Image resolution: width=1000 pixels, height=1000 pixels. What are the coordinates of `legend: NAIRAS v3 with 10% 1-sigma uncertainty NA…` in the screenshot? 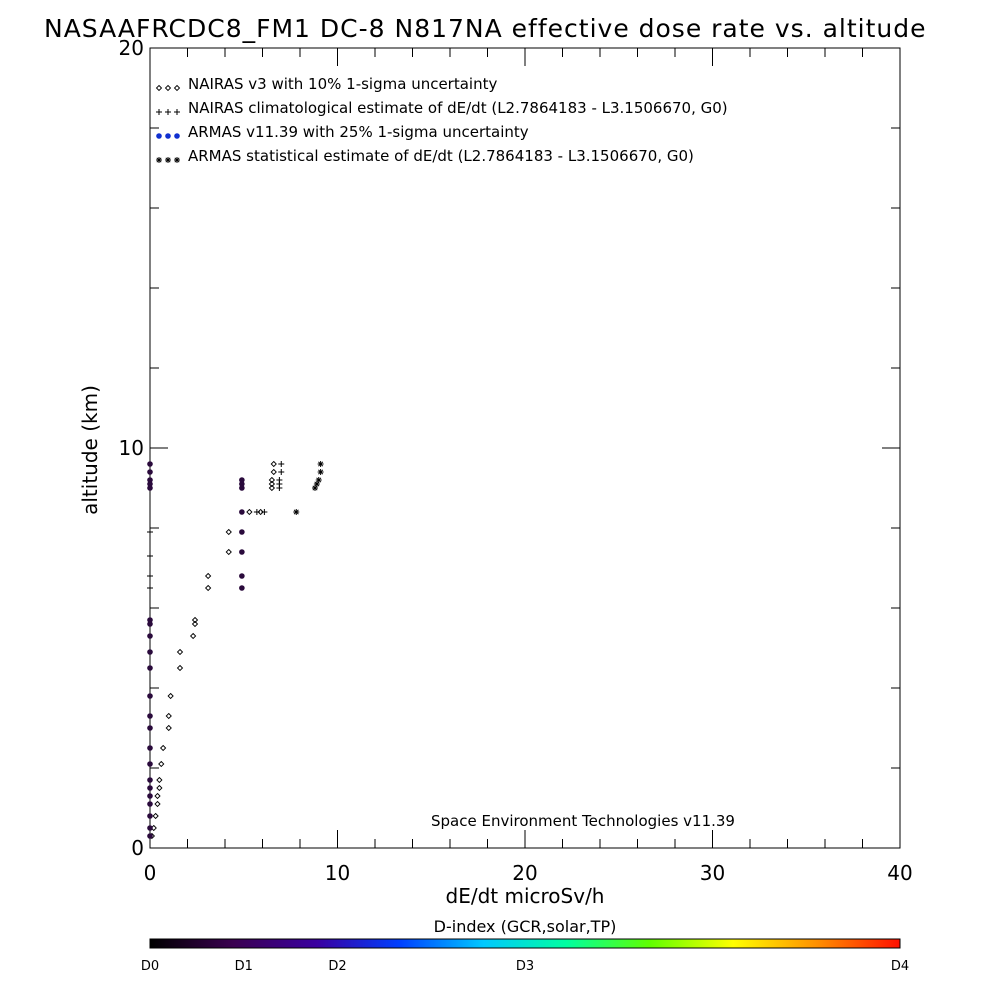 It's located at (441, 120).